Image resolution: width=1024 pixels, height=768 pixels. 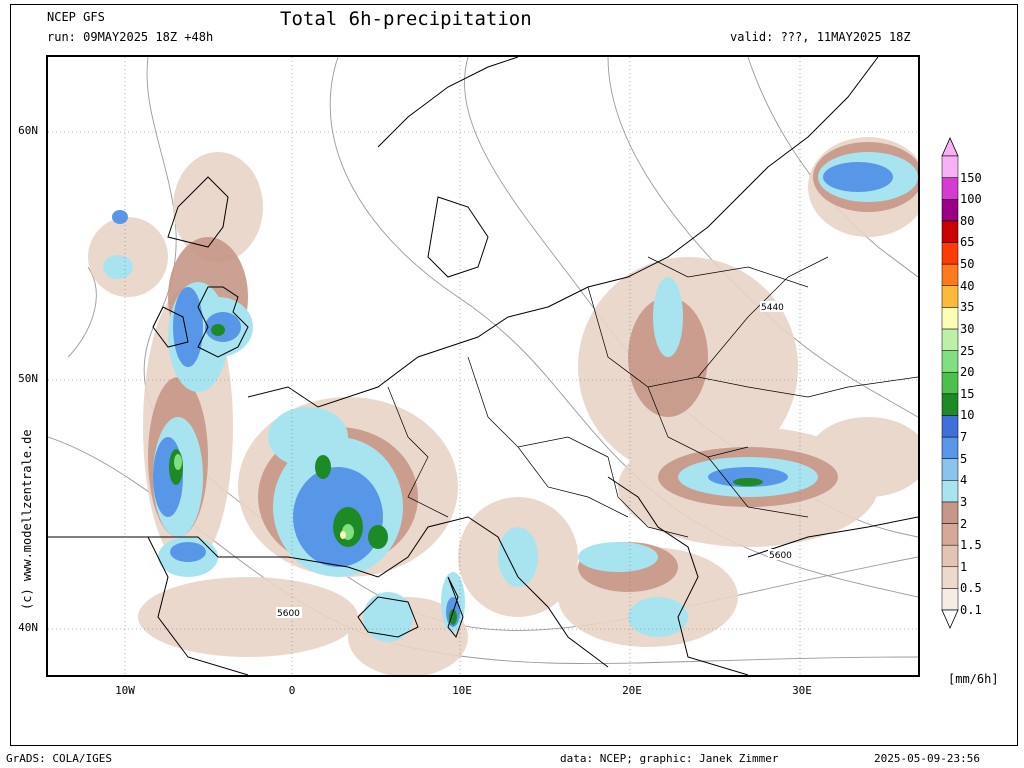 I want to click on legend-level-label: 100, so click(x=971, y=199).